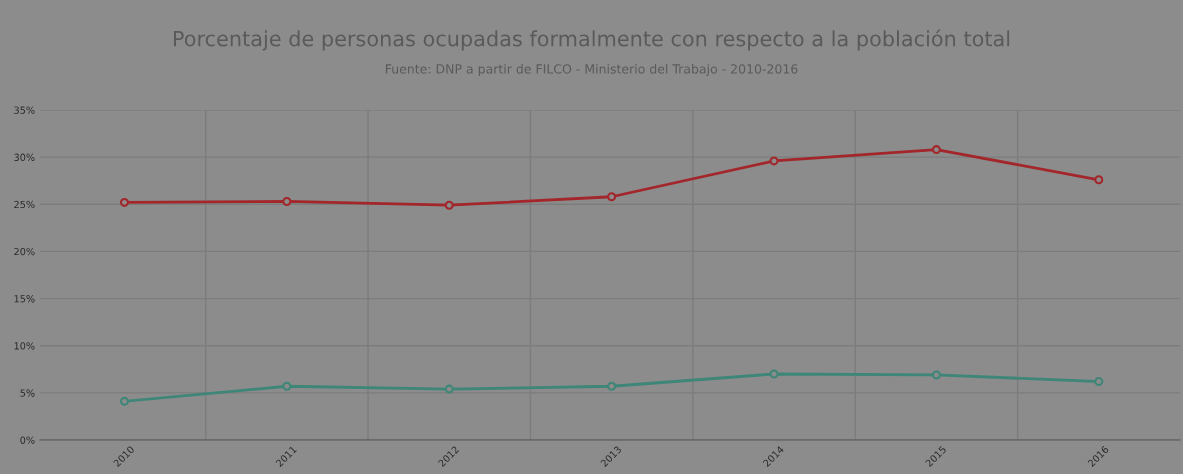 This screenshot has width=1183, height=474. What do you see at coordinates (24, 110) in the screenshot?
I see `y-tick-label: 35%` at bounding box center [24, 110].